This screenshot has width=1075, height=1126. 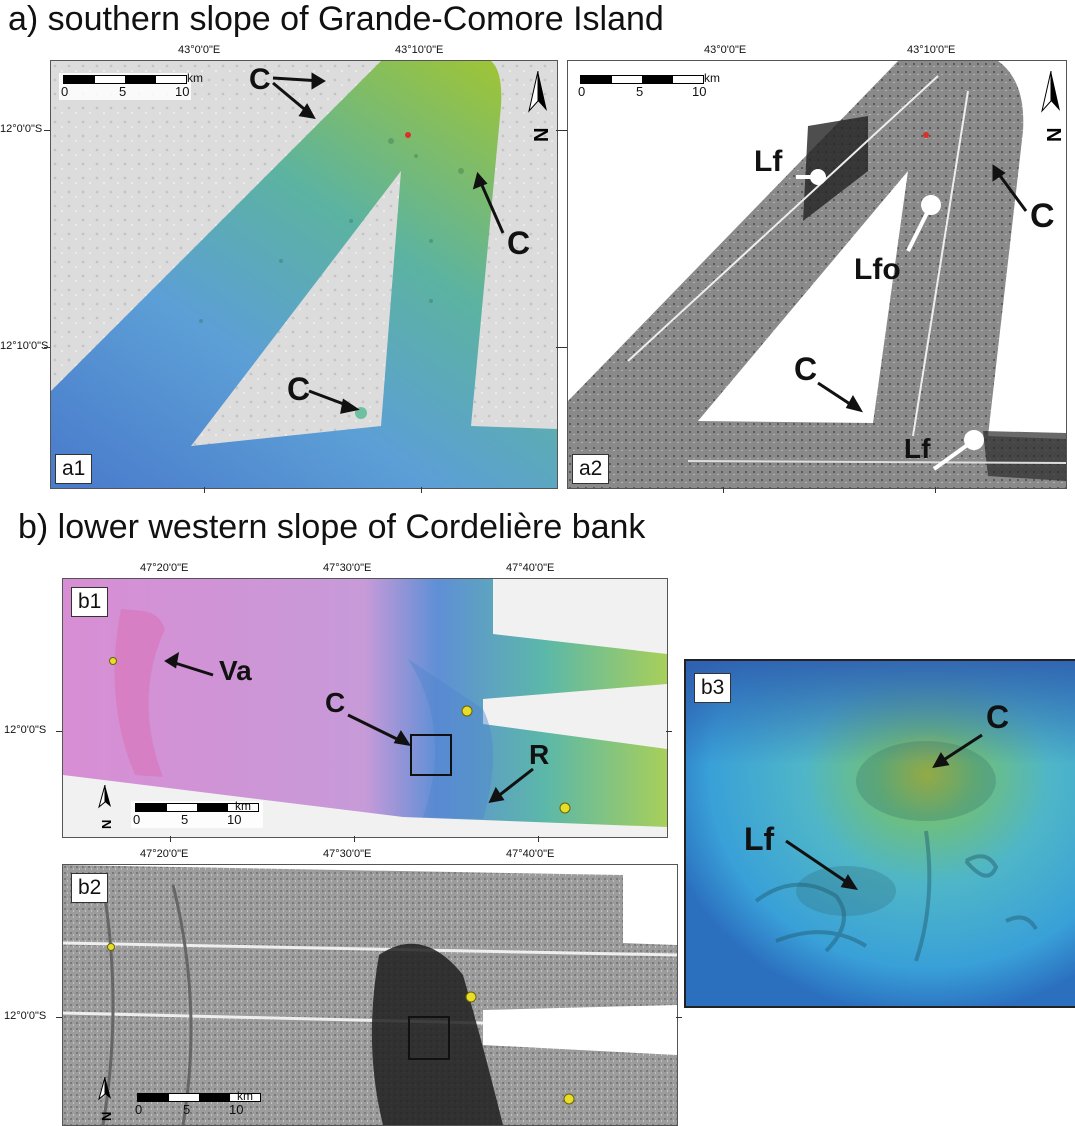 What do you see at coordinates (299, 389) in the screenshot?
I see `a1-annotation-c-bottom: C` at bounding box center [299, 389].